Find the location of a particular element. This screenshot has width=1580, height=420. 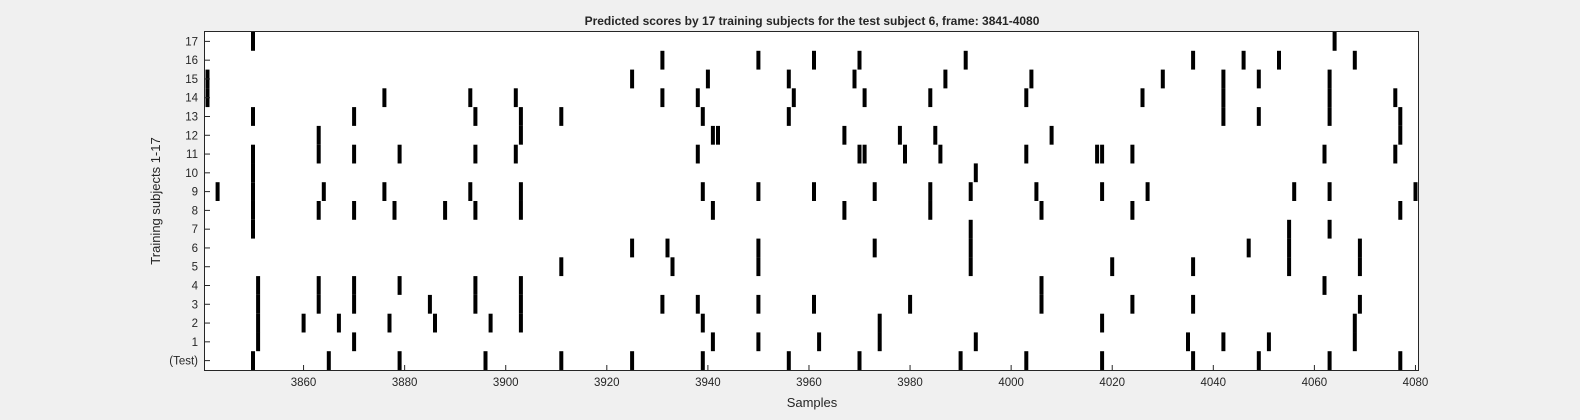

y-tick-label: 3 is located at coordinates (195, 305).